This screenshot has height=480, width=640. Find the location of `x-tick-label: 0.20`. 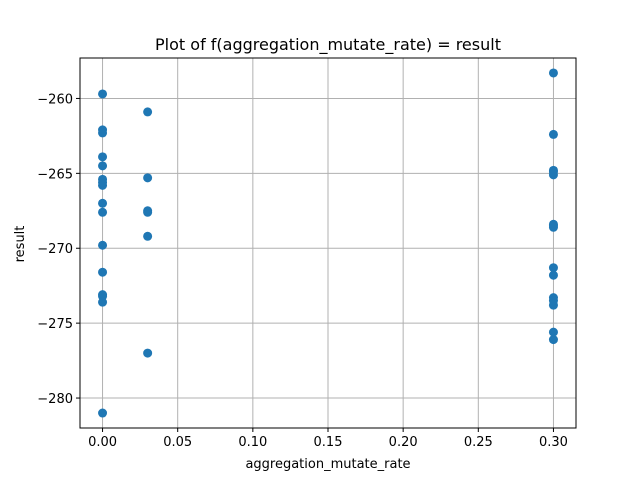

x-tick-label: 0.20 is located at coordinates (403, 442).